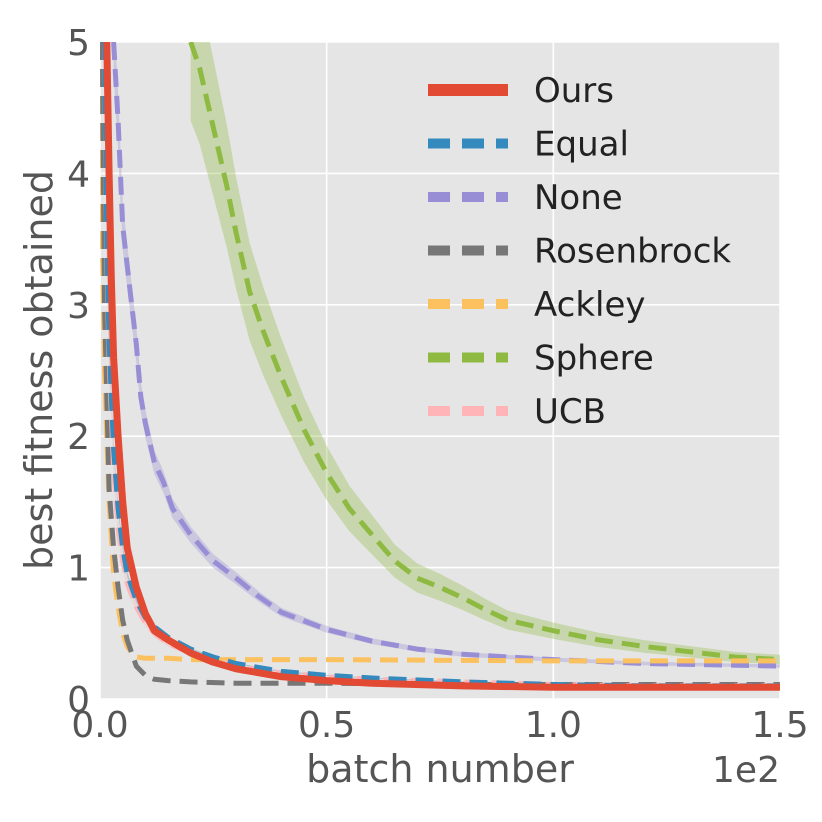 This screenshot has width=822, height=822. What do you see at coordinates (553, 725) in the screenshot?
I see `x-tick-label: 1.0` at bounding box center [553, 725].